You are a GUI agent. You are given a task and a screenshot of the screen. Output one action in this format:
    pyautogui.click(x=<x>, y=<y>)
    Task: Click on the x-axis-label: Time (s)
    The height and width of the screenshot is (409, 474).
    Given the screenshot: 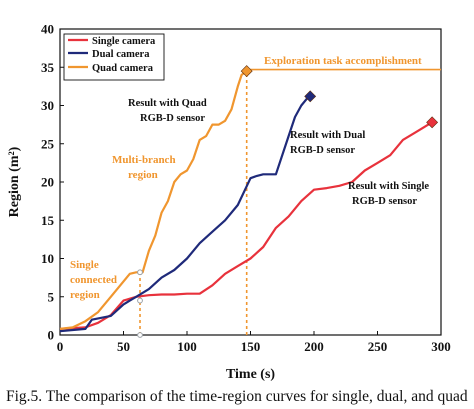 What is the action you would take?
    pyautogui.click(x=250, y=374)
    